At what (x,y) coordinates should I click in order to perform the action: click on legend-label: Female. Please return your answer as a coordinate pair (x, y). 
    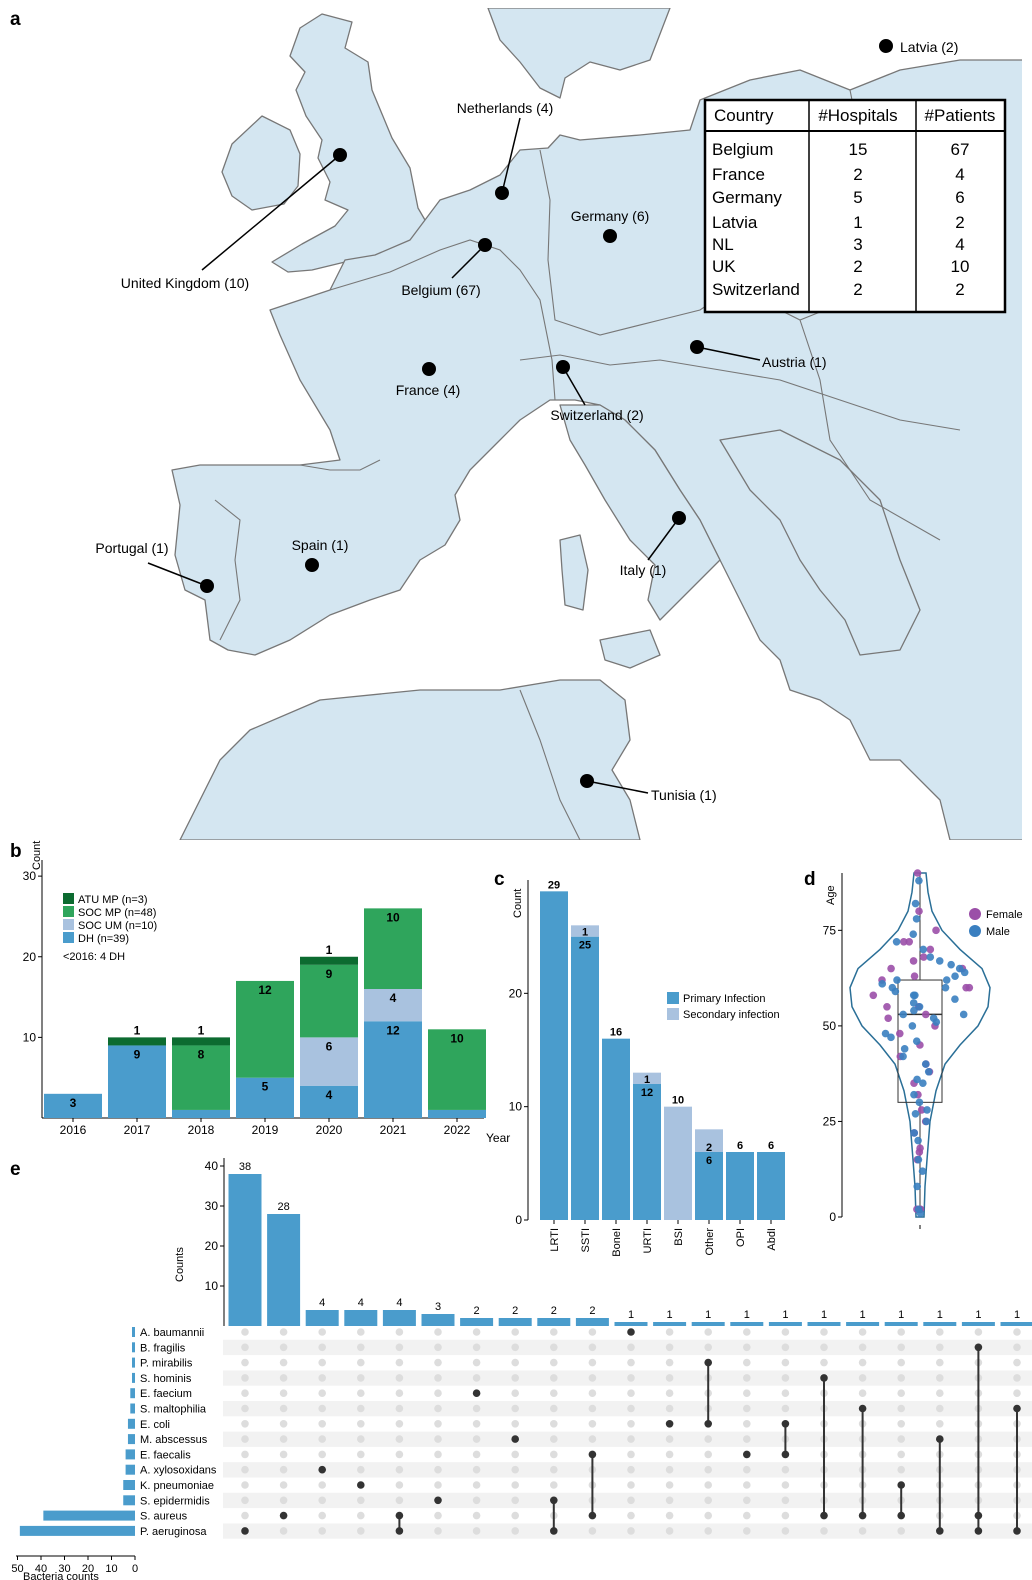
    Looking at the image, I should click on (1004, 915).